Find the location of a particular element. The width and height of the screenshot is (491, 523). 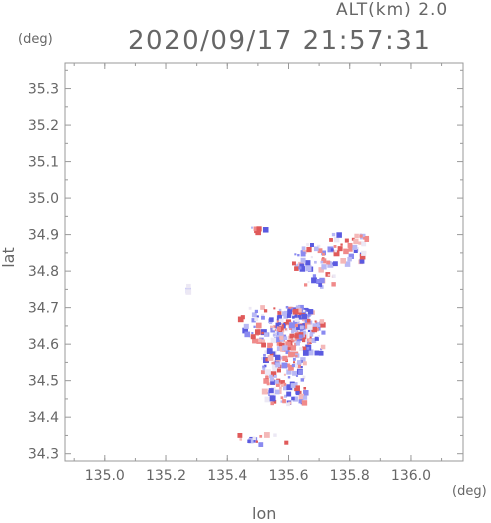

y-tick-label: 34.6 is located at coordinates (43, 345).